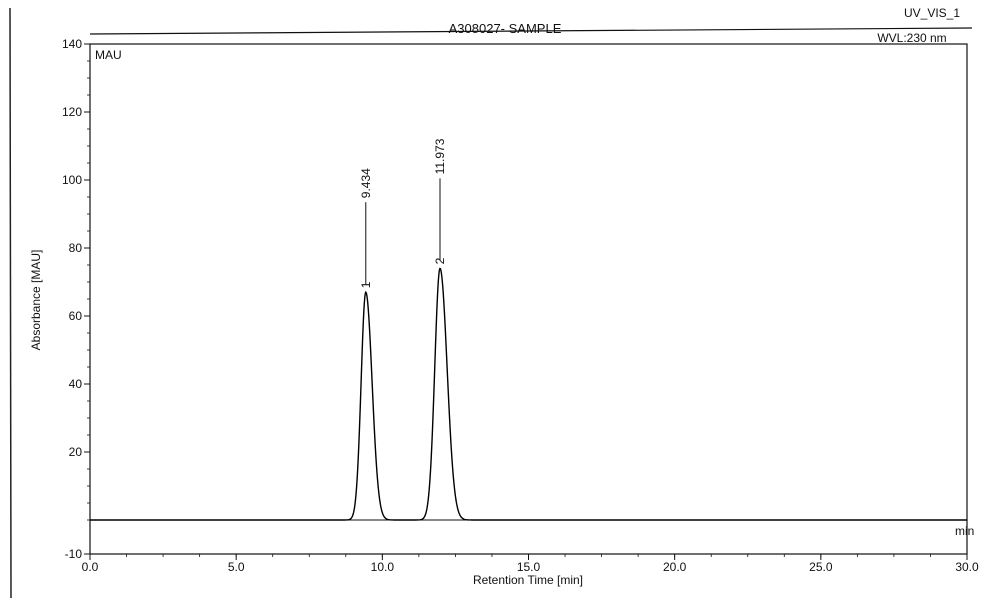 This screenshot has width=987, height=598. Describe the element at coordinates (911, 38) in the screenshot. I see `wavelength-label: WVL:230 nm` at that location.